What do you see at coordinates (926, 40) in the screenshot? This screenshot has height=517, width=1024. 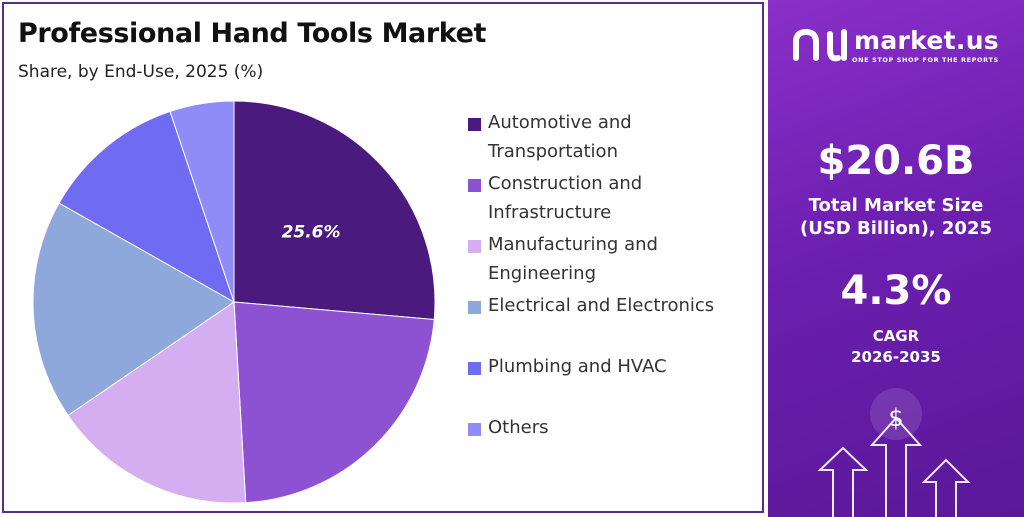 I see `brand-name: market.us` at bounding box center [926, 40].